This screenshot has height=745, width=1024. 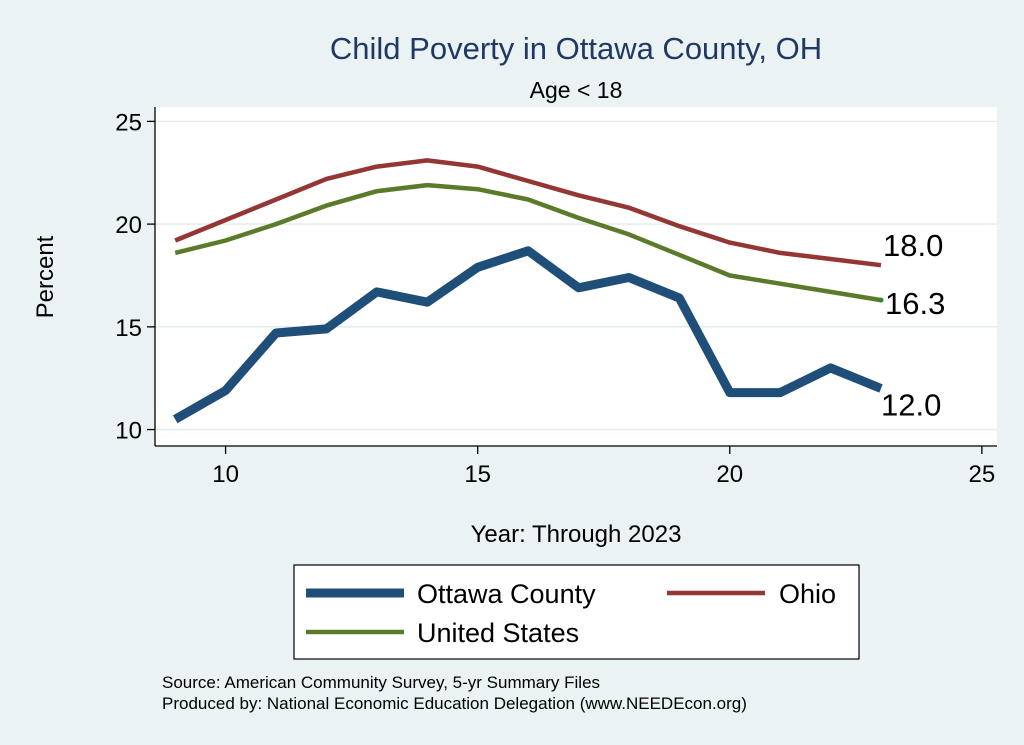 I want to click on x-axis-title: Year: Through 2023, so click(x=576, y=534).